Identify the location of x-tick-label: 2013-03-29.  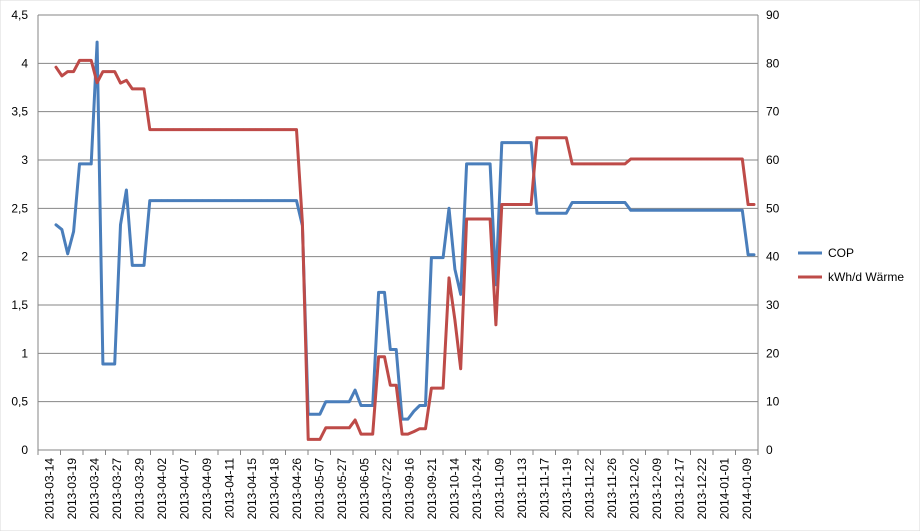
(139, 489).